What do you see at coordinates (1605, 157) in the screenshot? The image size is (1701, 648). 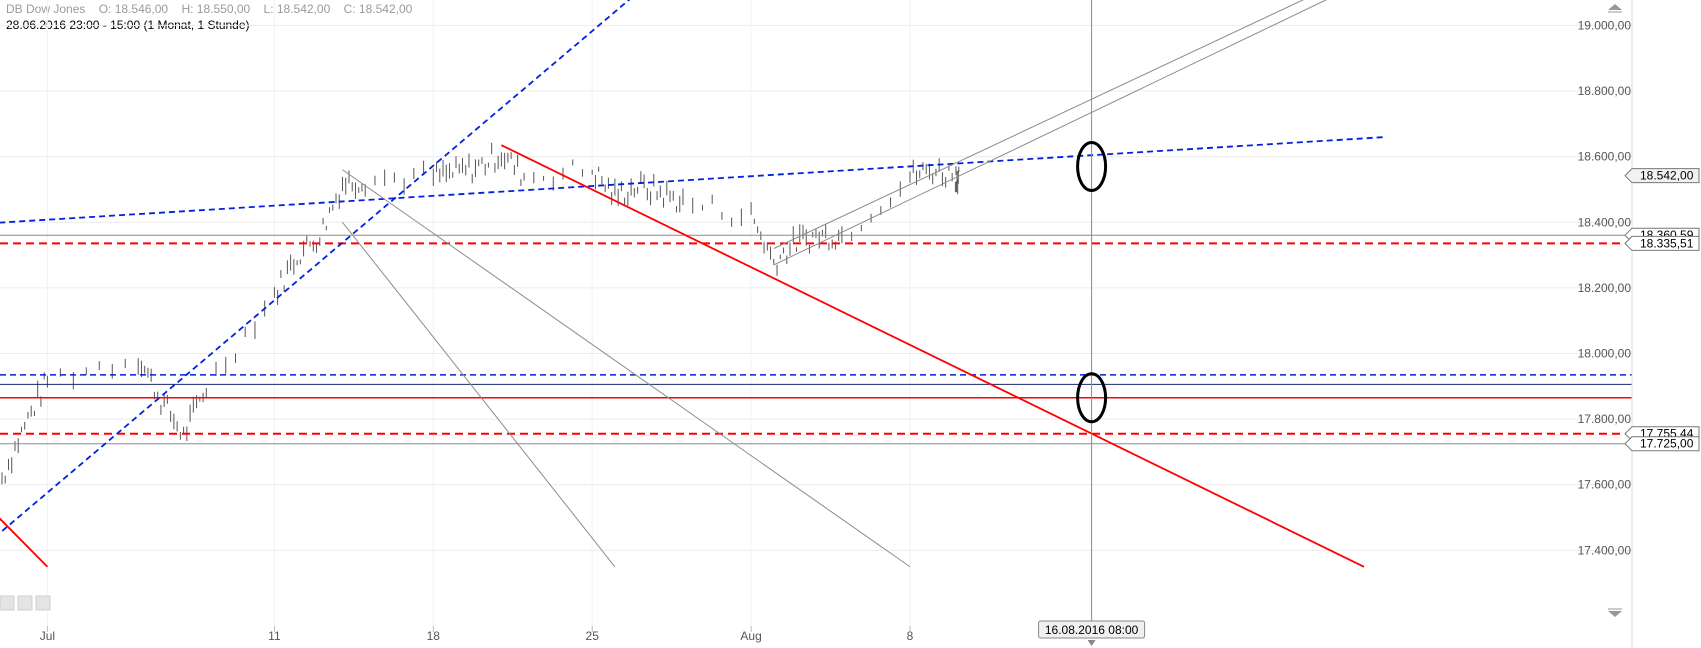 I see `y-tick-label: 18.600,00` at bounding box center [1605, 157].